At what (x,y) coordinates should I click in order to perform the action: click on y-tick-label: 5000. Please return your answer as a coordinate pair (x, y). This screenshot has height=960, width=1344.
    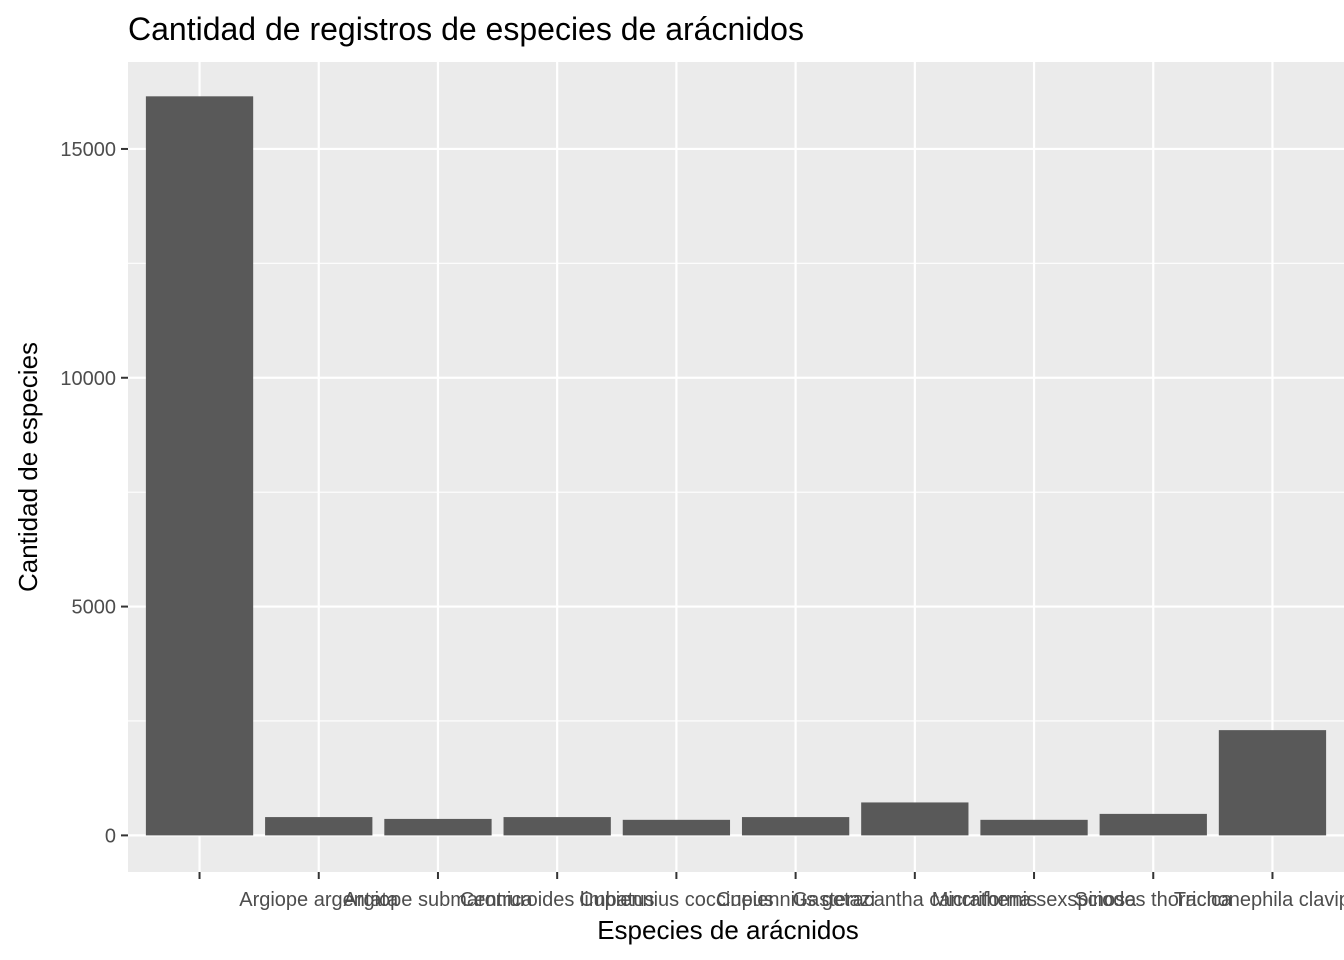
    Looking at the image, I should click on (94, 608).